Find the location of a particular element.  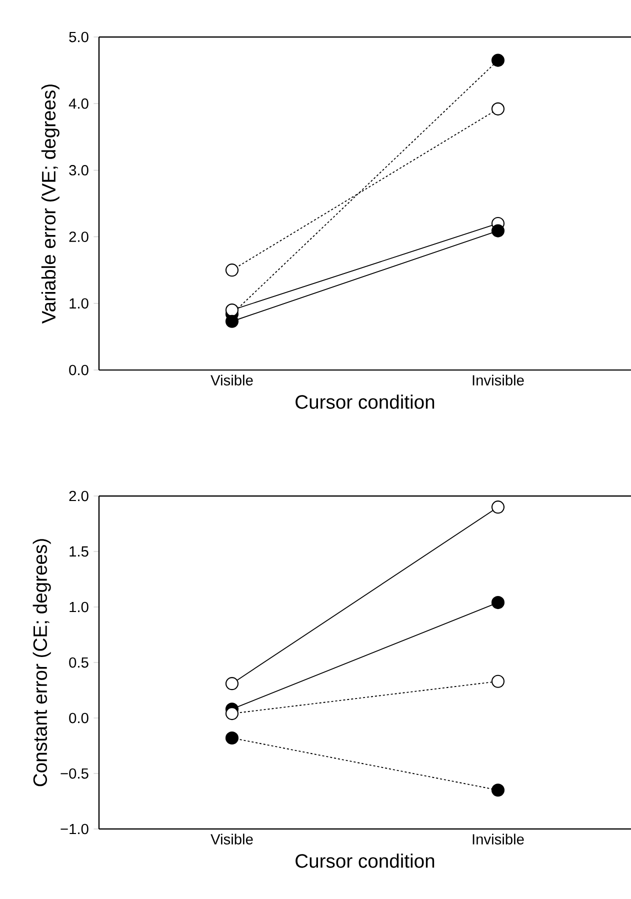

y-axis-title: Constant error (CE; degrees) is located at coordinates (41, 662).